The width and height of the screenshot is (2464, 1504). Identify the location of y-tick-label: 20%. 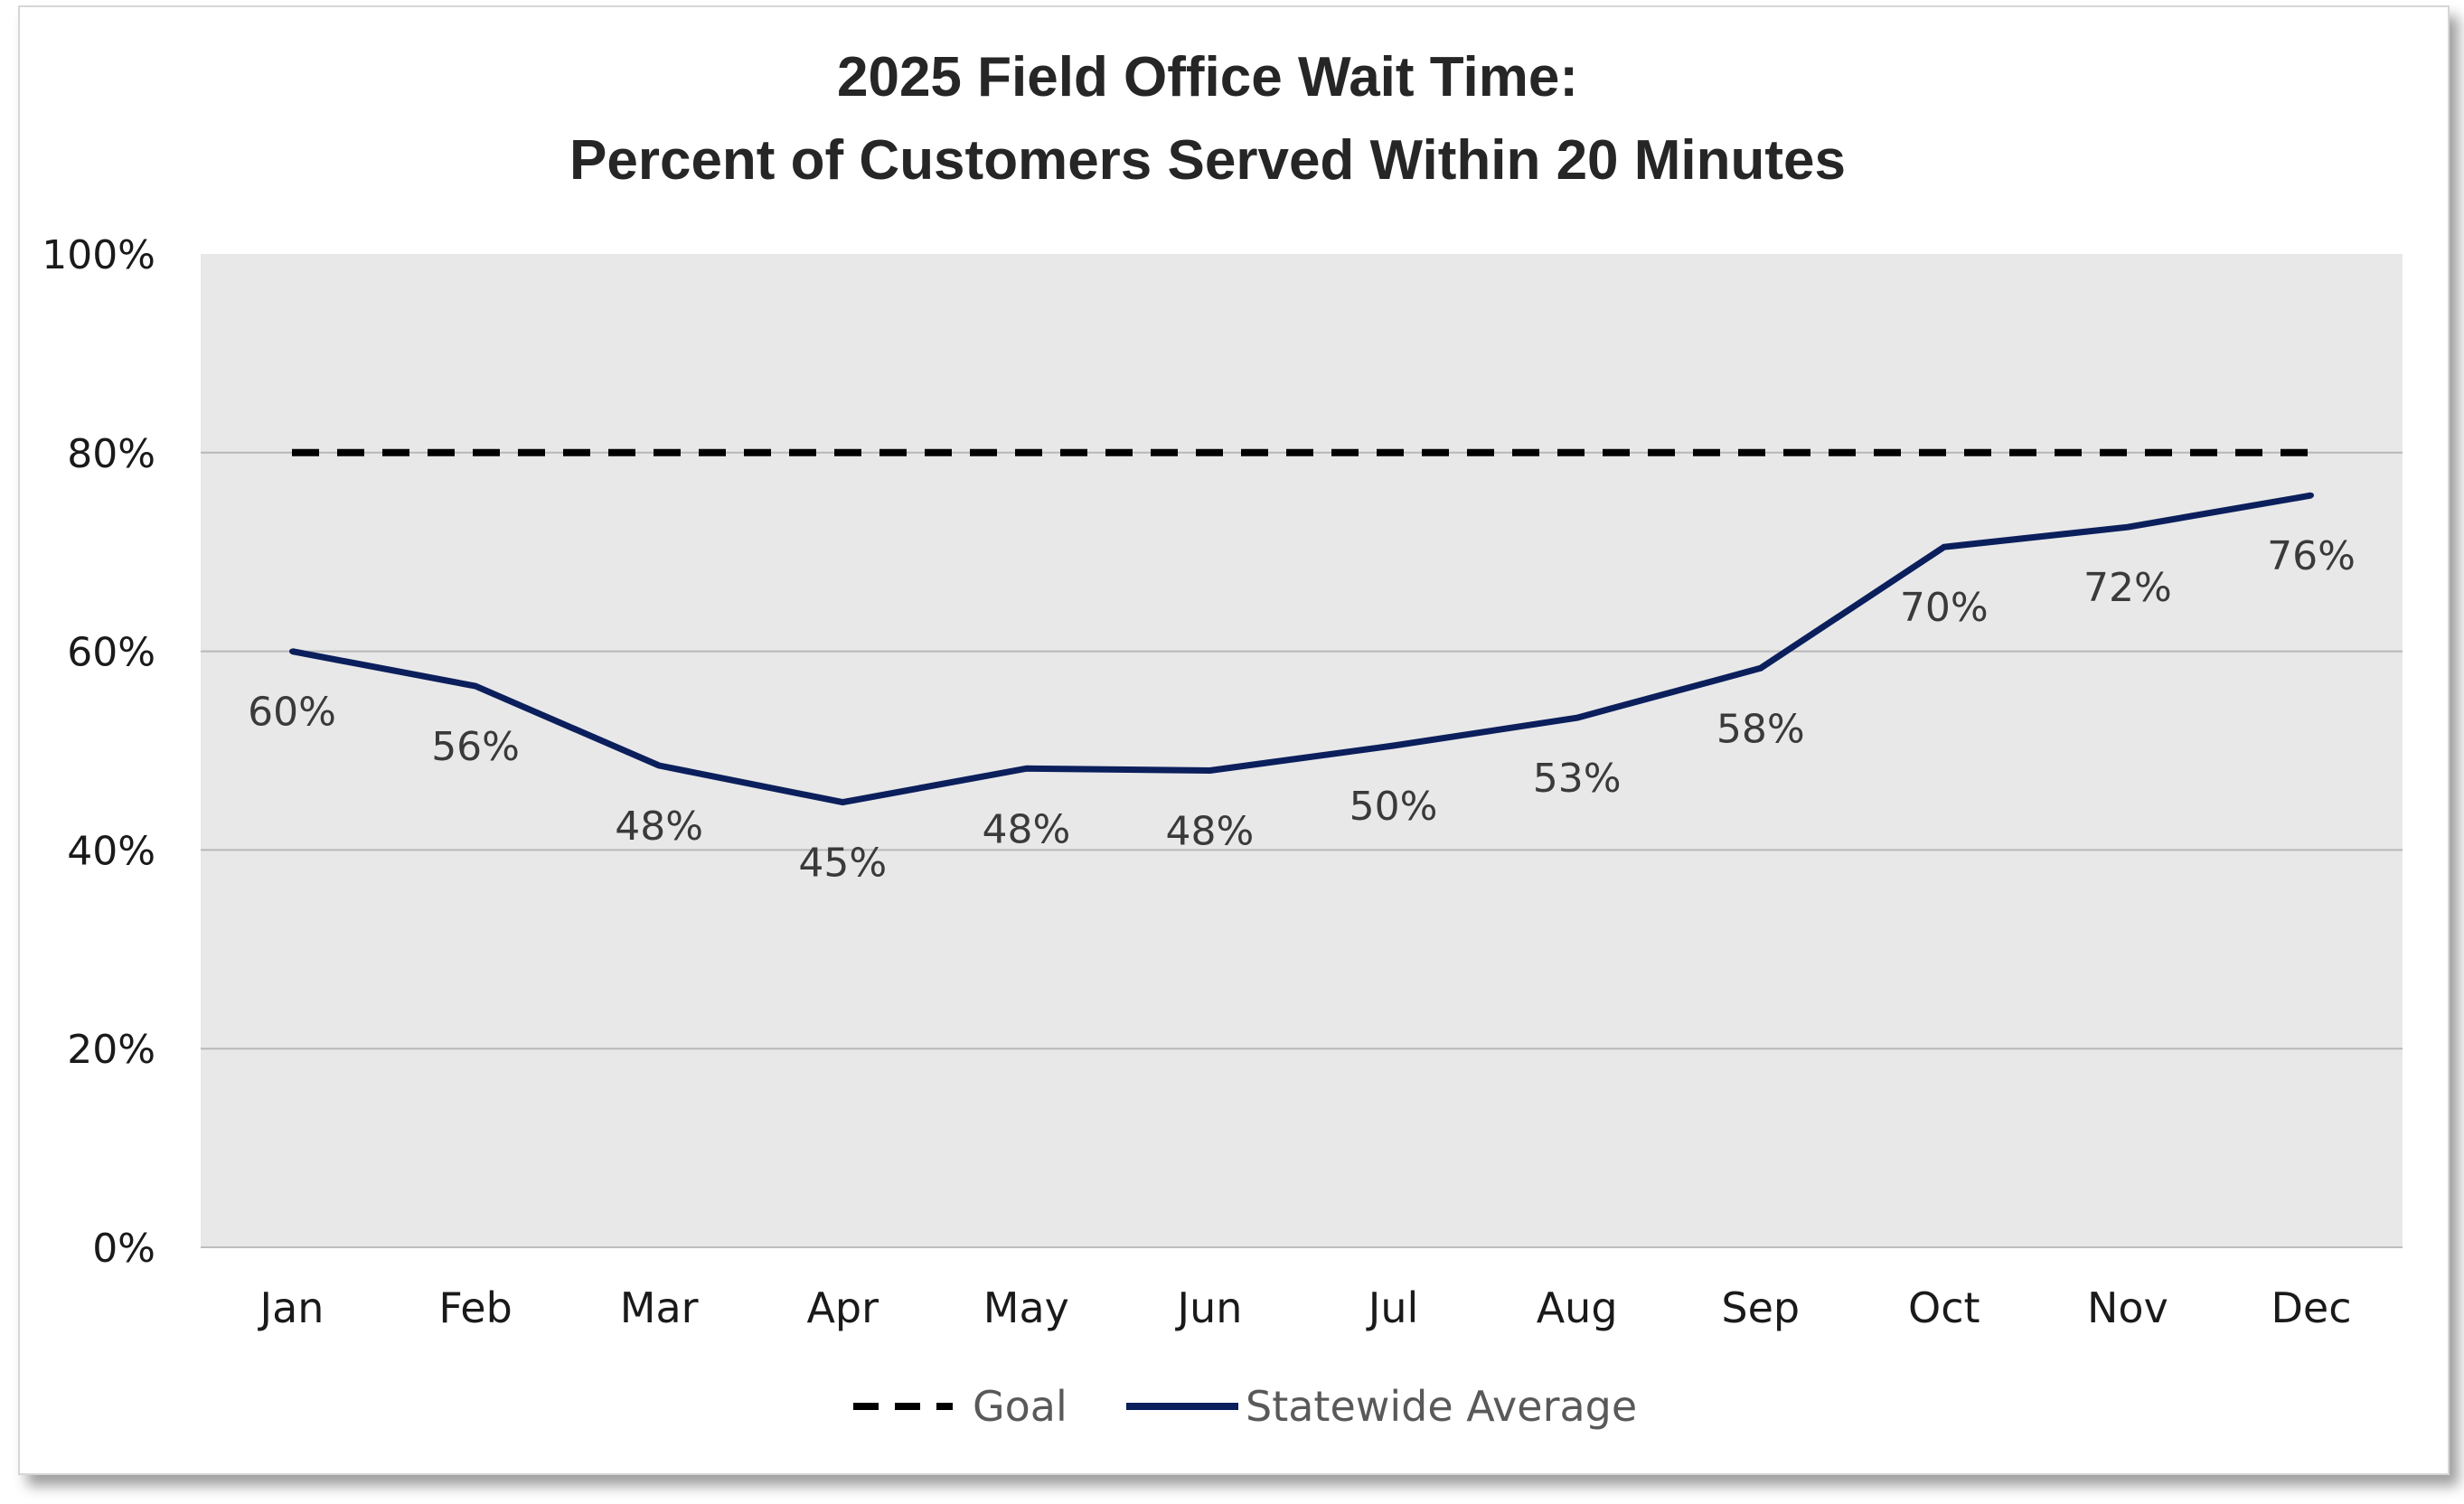
(111, 1050).